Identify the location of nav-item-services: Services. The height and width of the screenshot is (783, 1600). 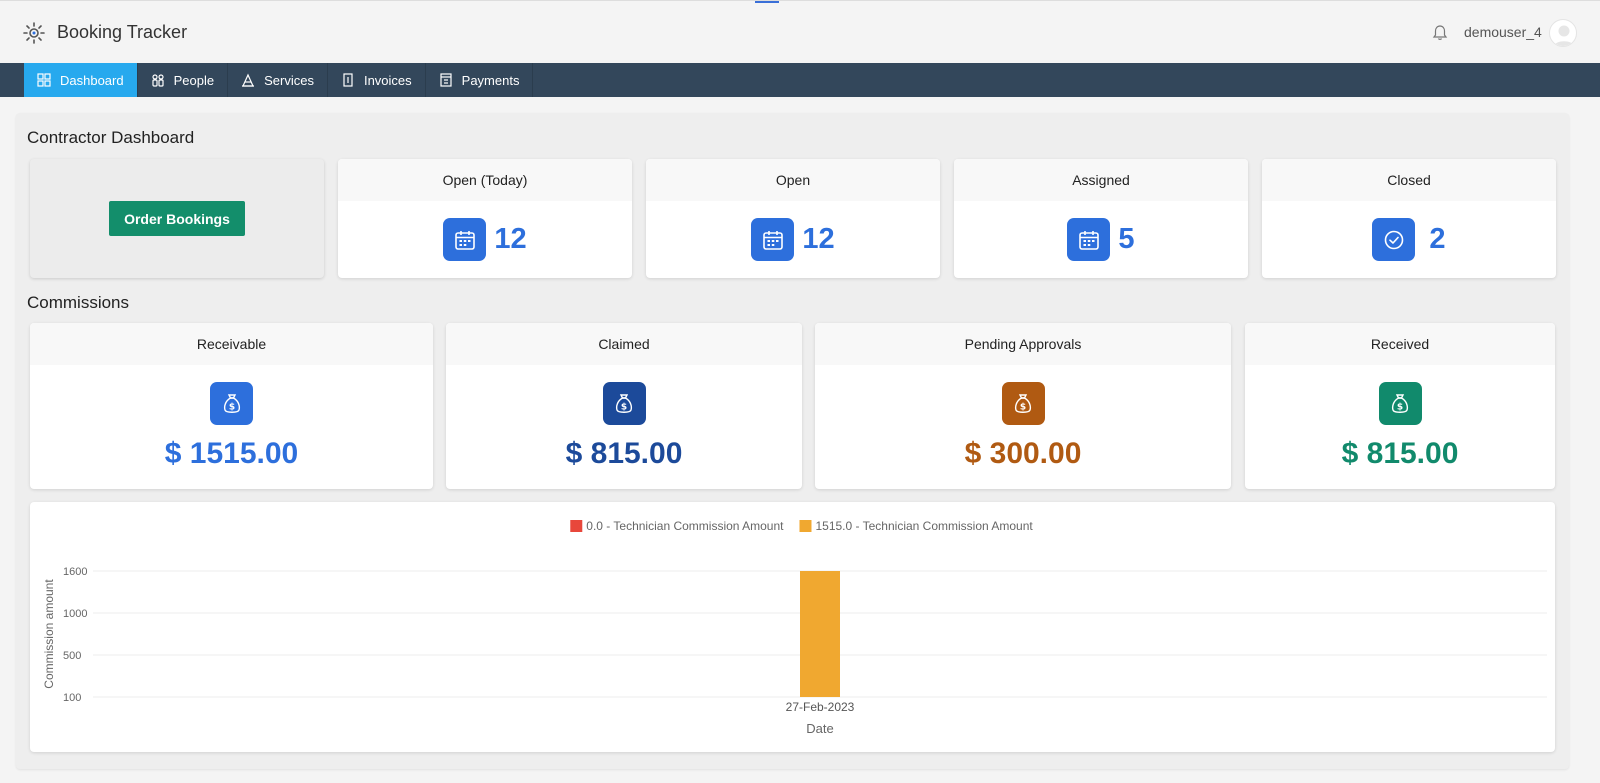
(278, 80).